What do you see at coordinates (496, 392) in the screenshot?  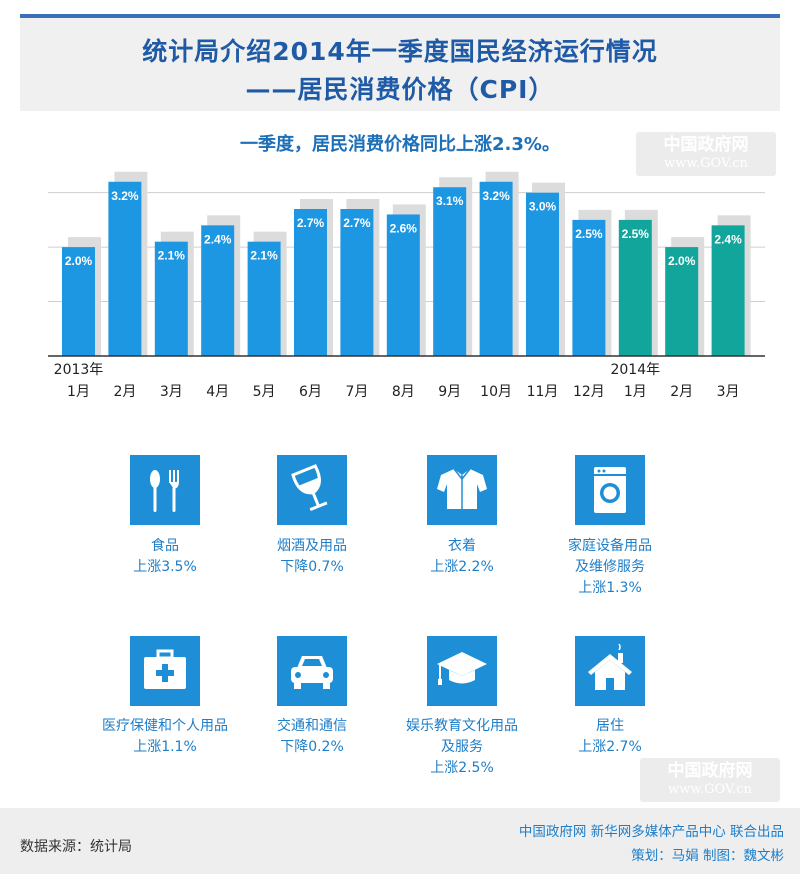 I see `x-tick-label: 10月` at bounding box center [496, 392].